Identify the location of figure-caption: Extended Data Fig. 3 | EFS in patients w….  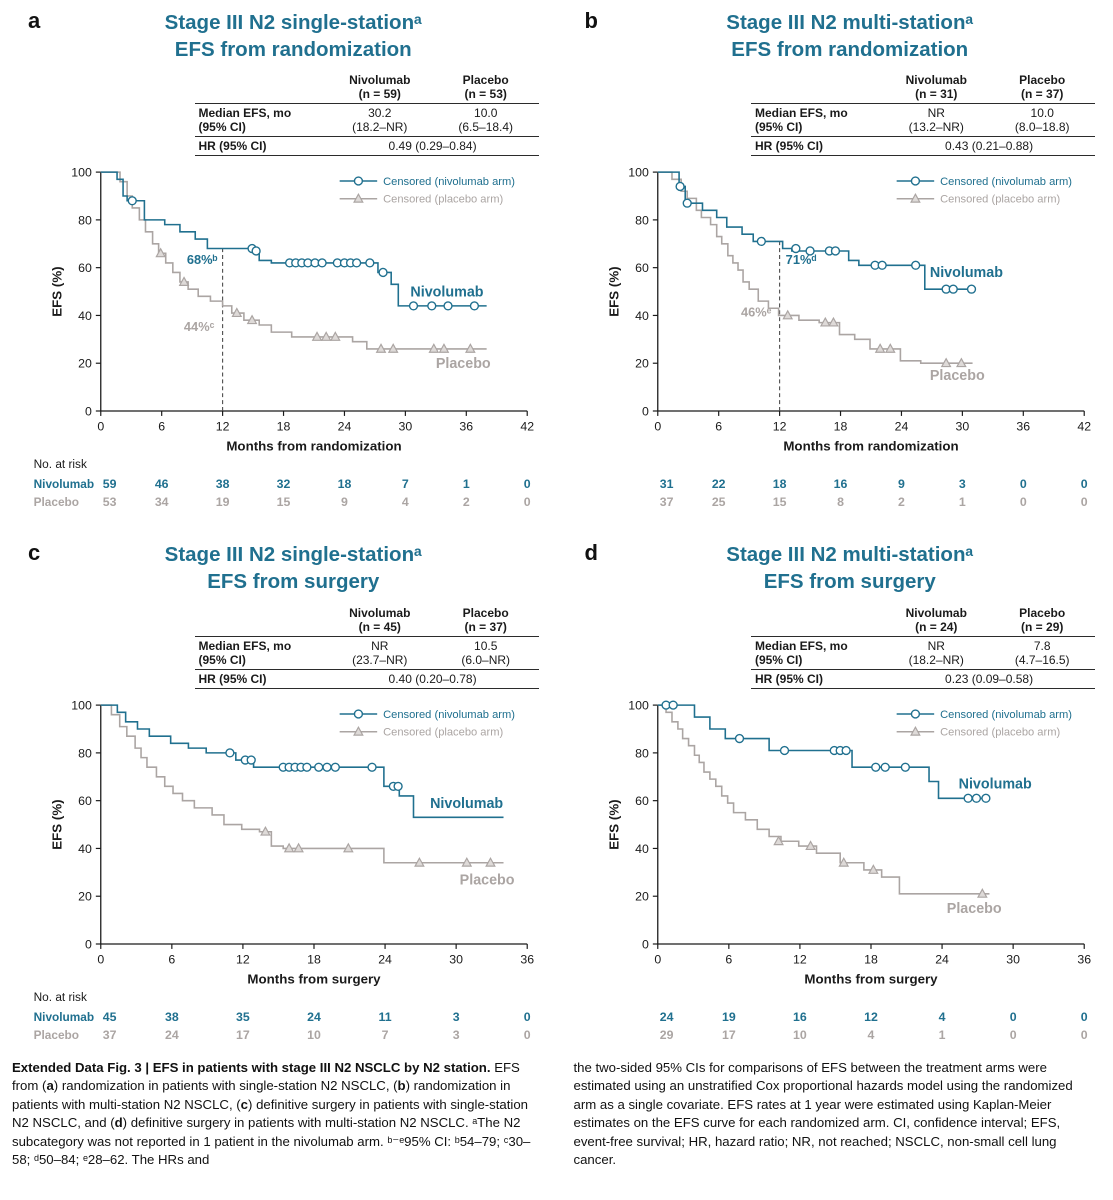
(556, 1106).